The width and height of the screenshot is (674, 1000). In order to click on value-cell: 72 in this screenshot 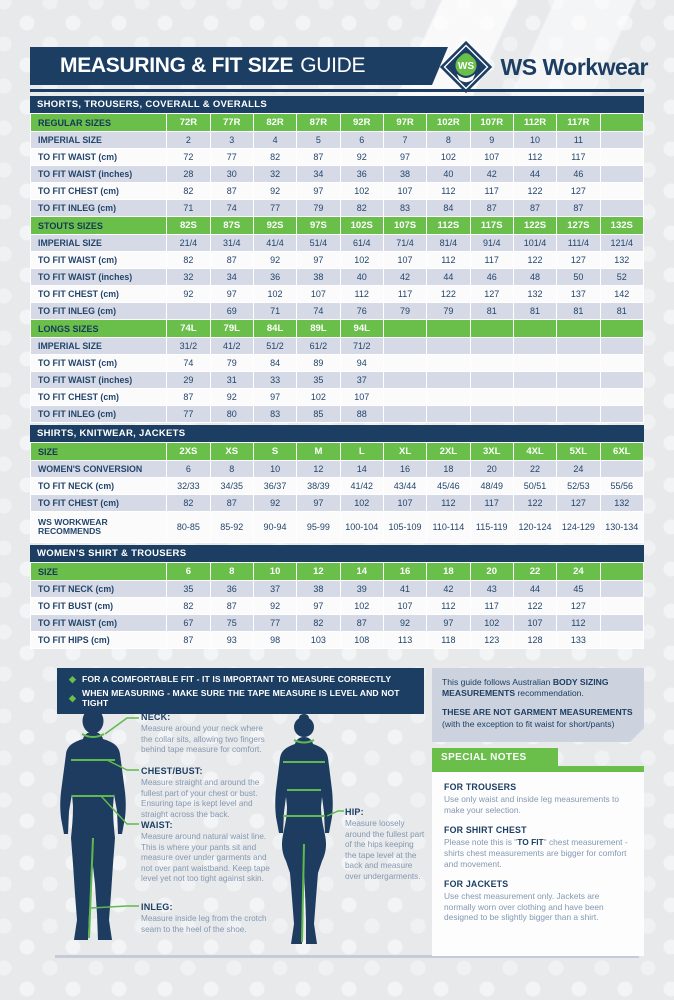, I will do `click(188, 157)`.